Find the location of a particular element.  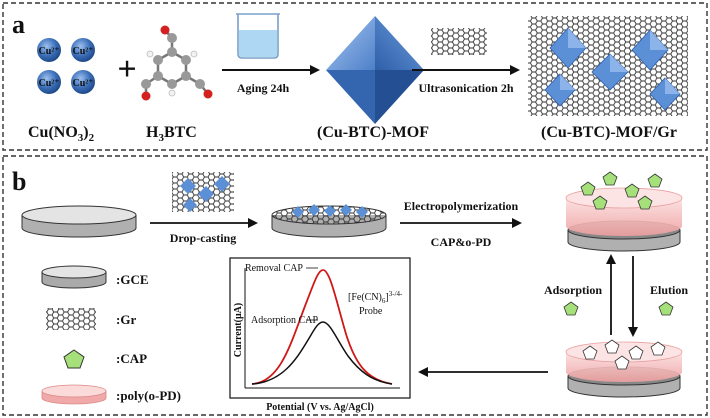

cu-ion-4: Cu²⁺ is located at coordinates (83, 82).